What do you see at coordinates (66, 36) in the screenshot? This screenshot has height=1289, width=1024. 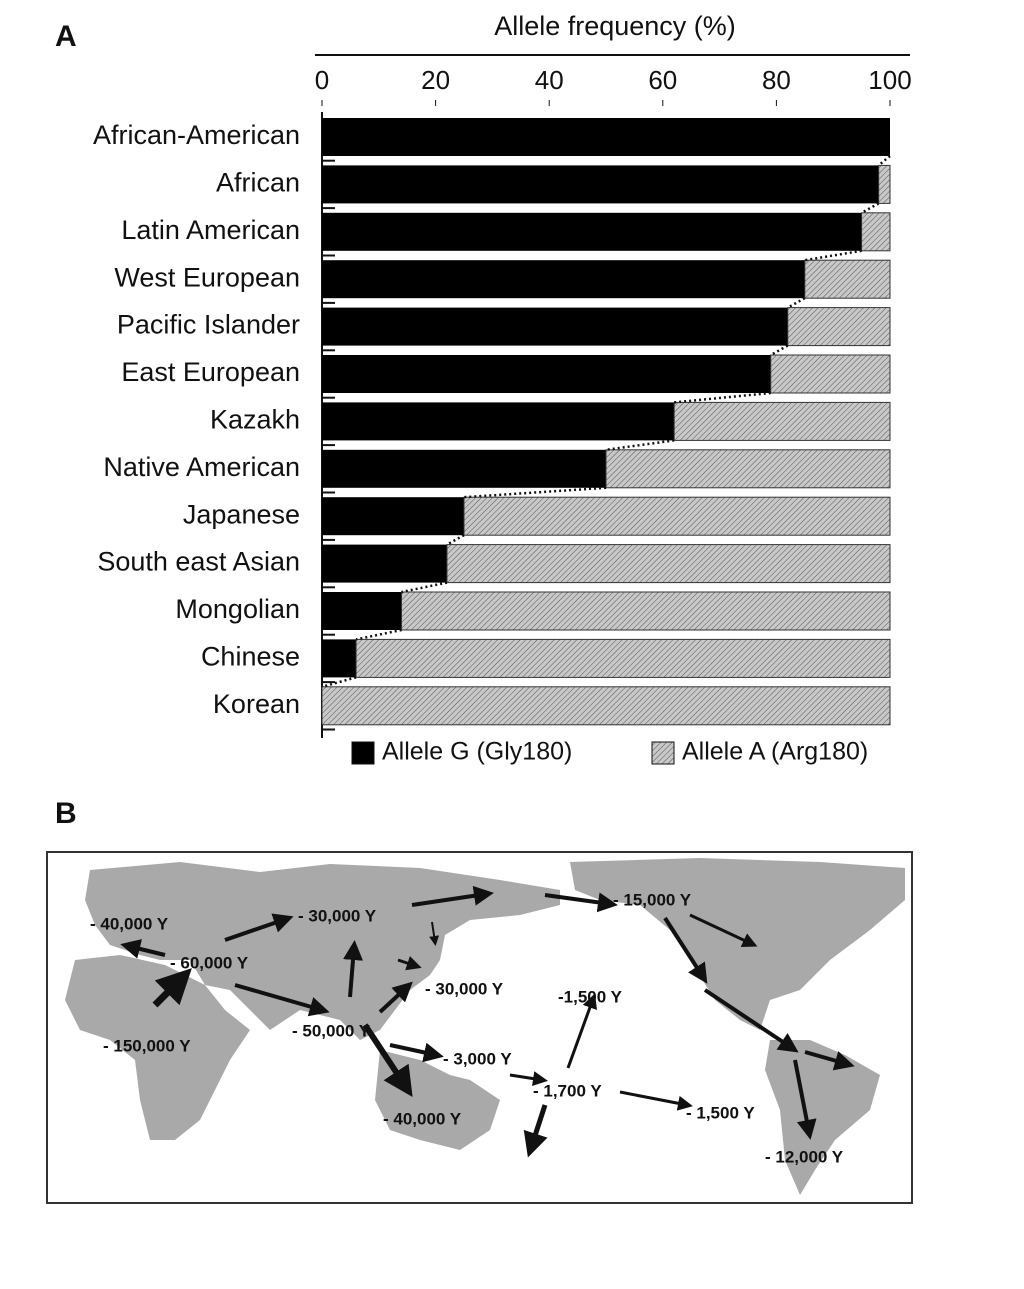 I see `panel-label: A` at bounding box center [66, 36].